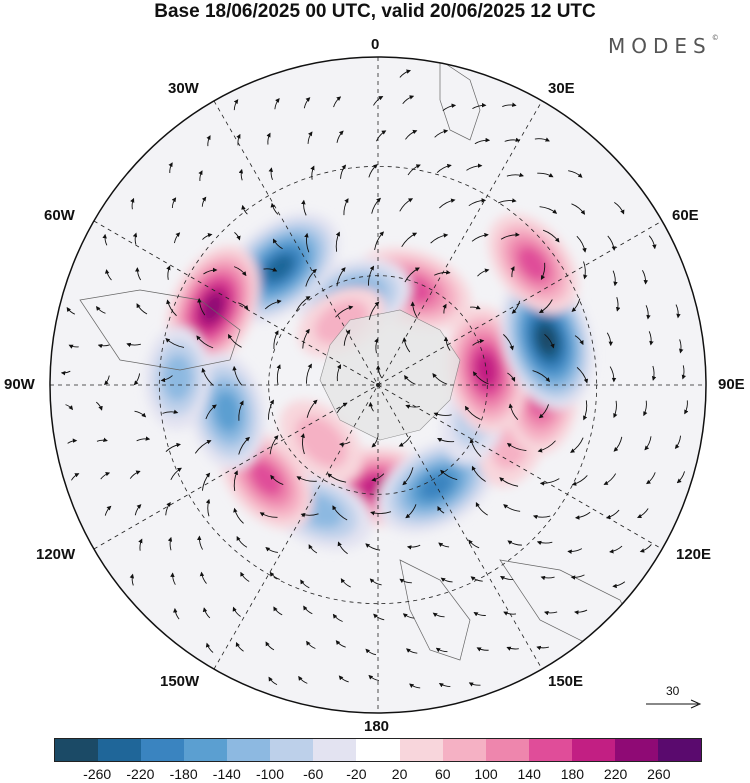  I want to click on colorbar-tick-label: -100, so click(270, 774).